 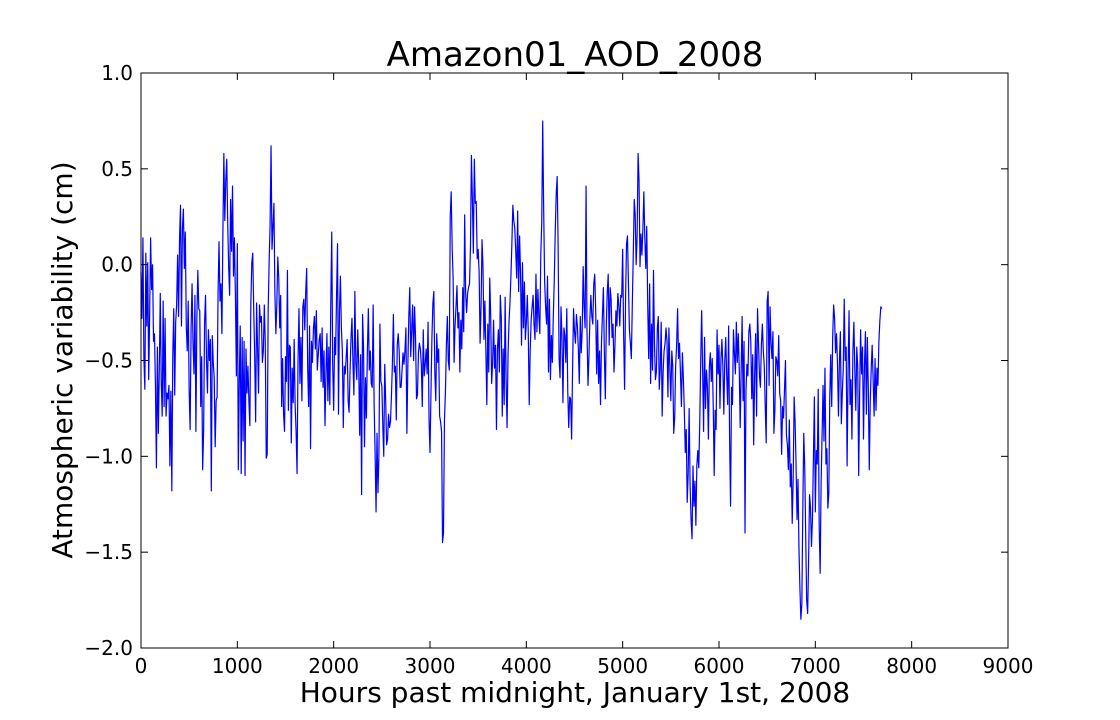 I want to click on x-tick-label: 3000, so click(x=430, y=666).